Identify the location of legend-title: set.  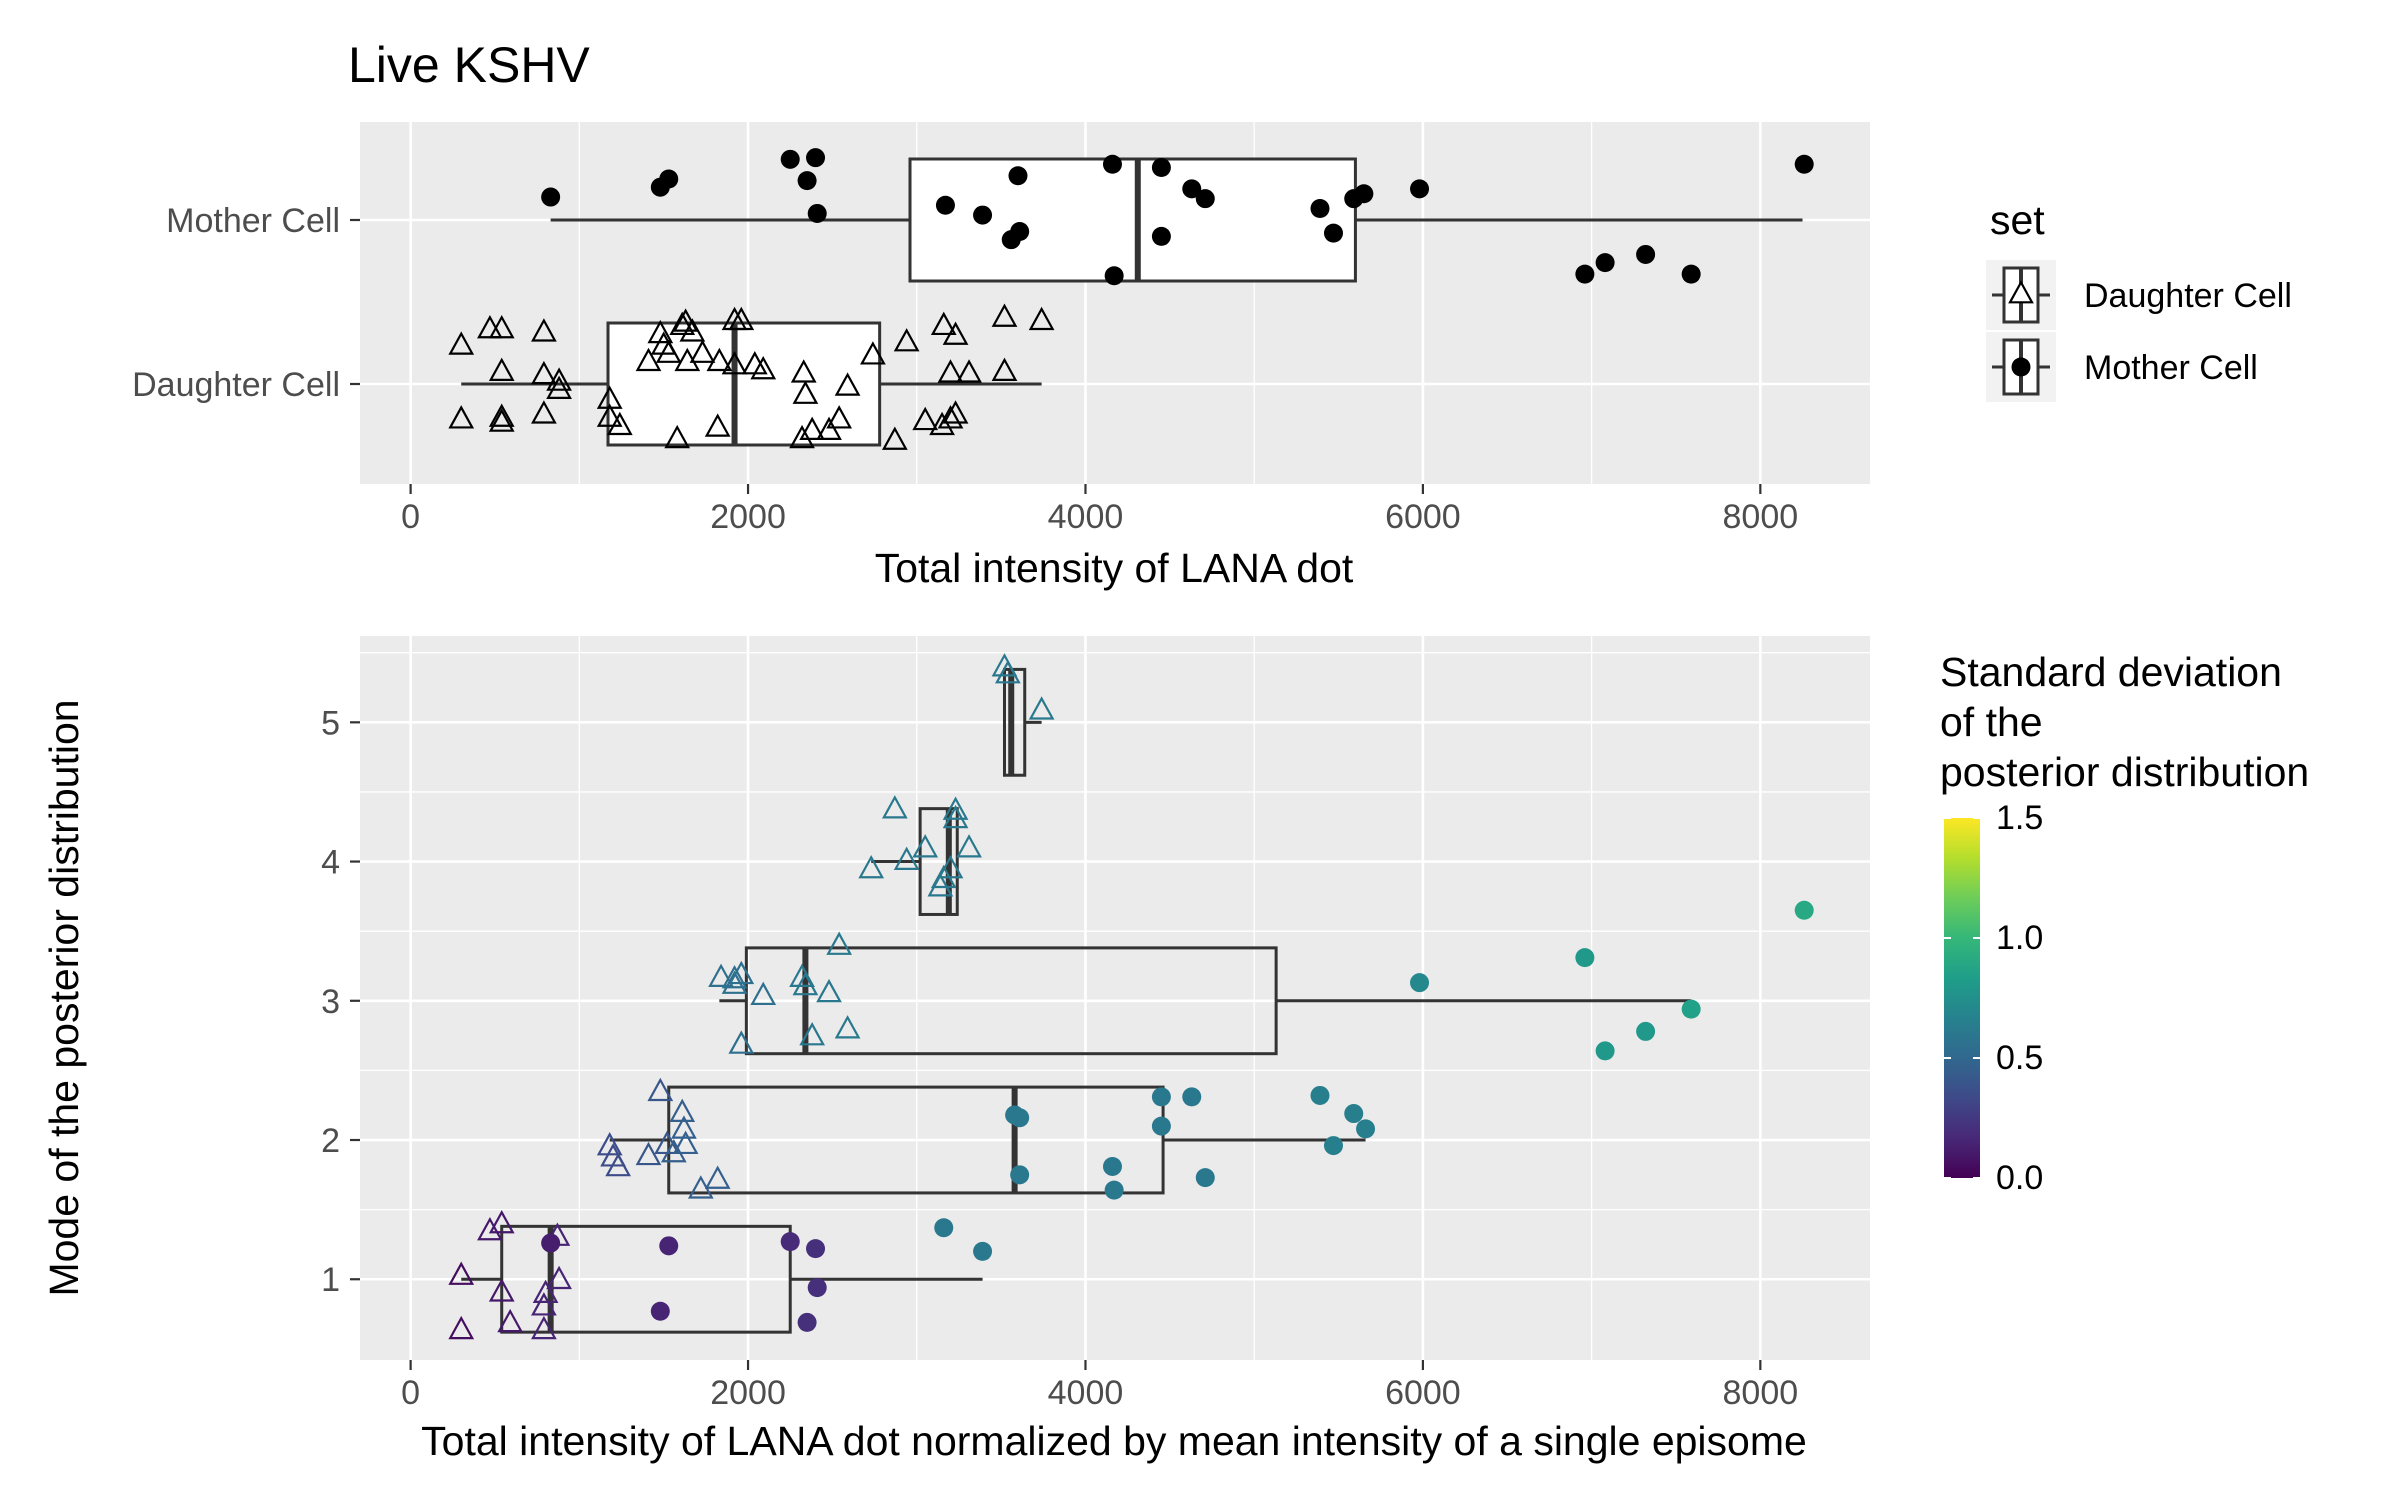
(2017, 220).